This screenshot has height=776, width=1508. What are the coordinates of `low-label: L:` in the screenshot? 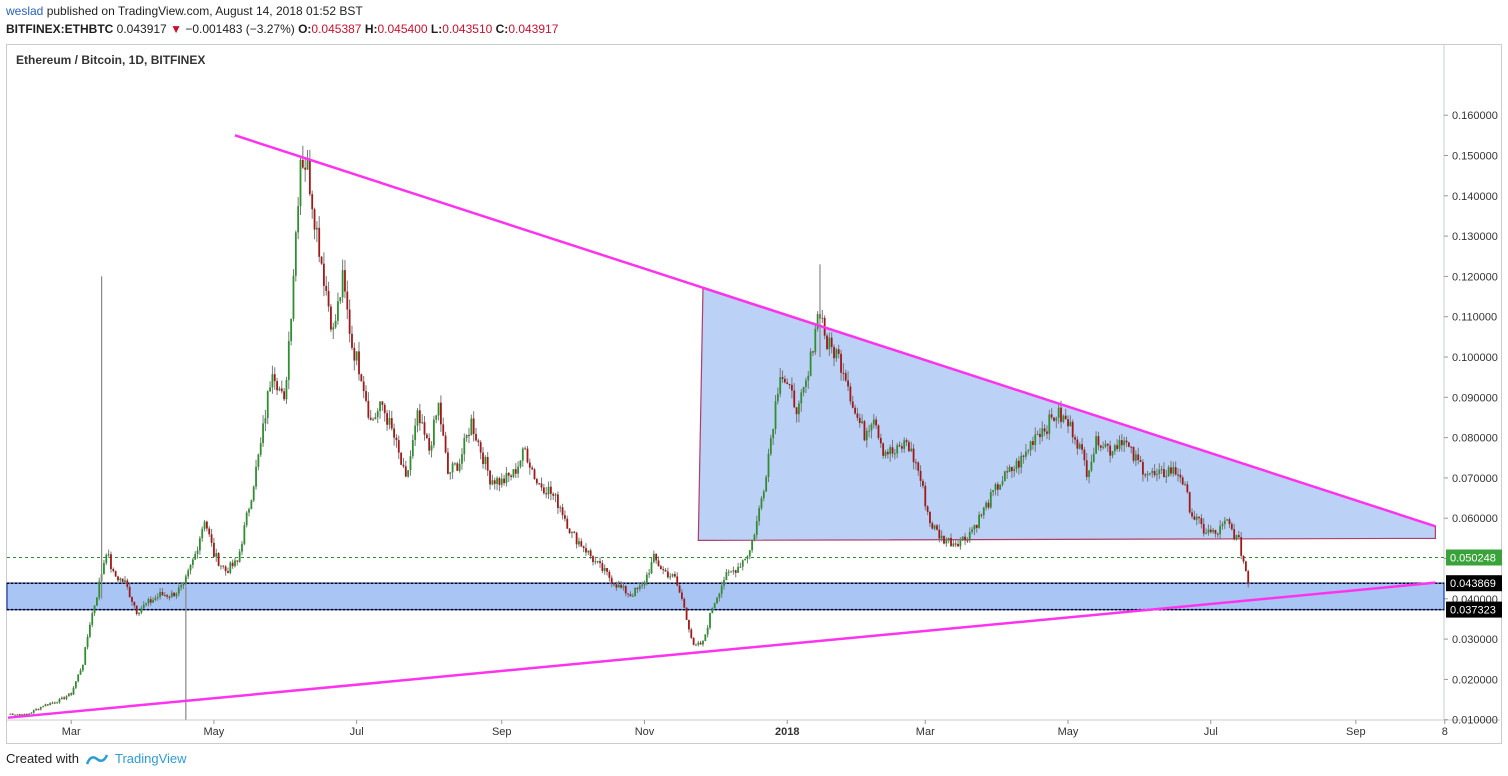 It's located at (436, 29).